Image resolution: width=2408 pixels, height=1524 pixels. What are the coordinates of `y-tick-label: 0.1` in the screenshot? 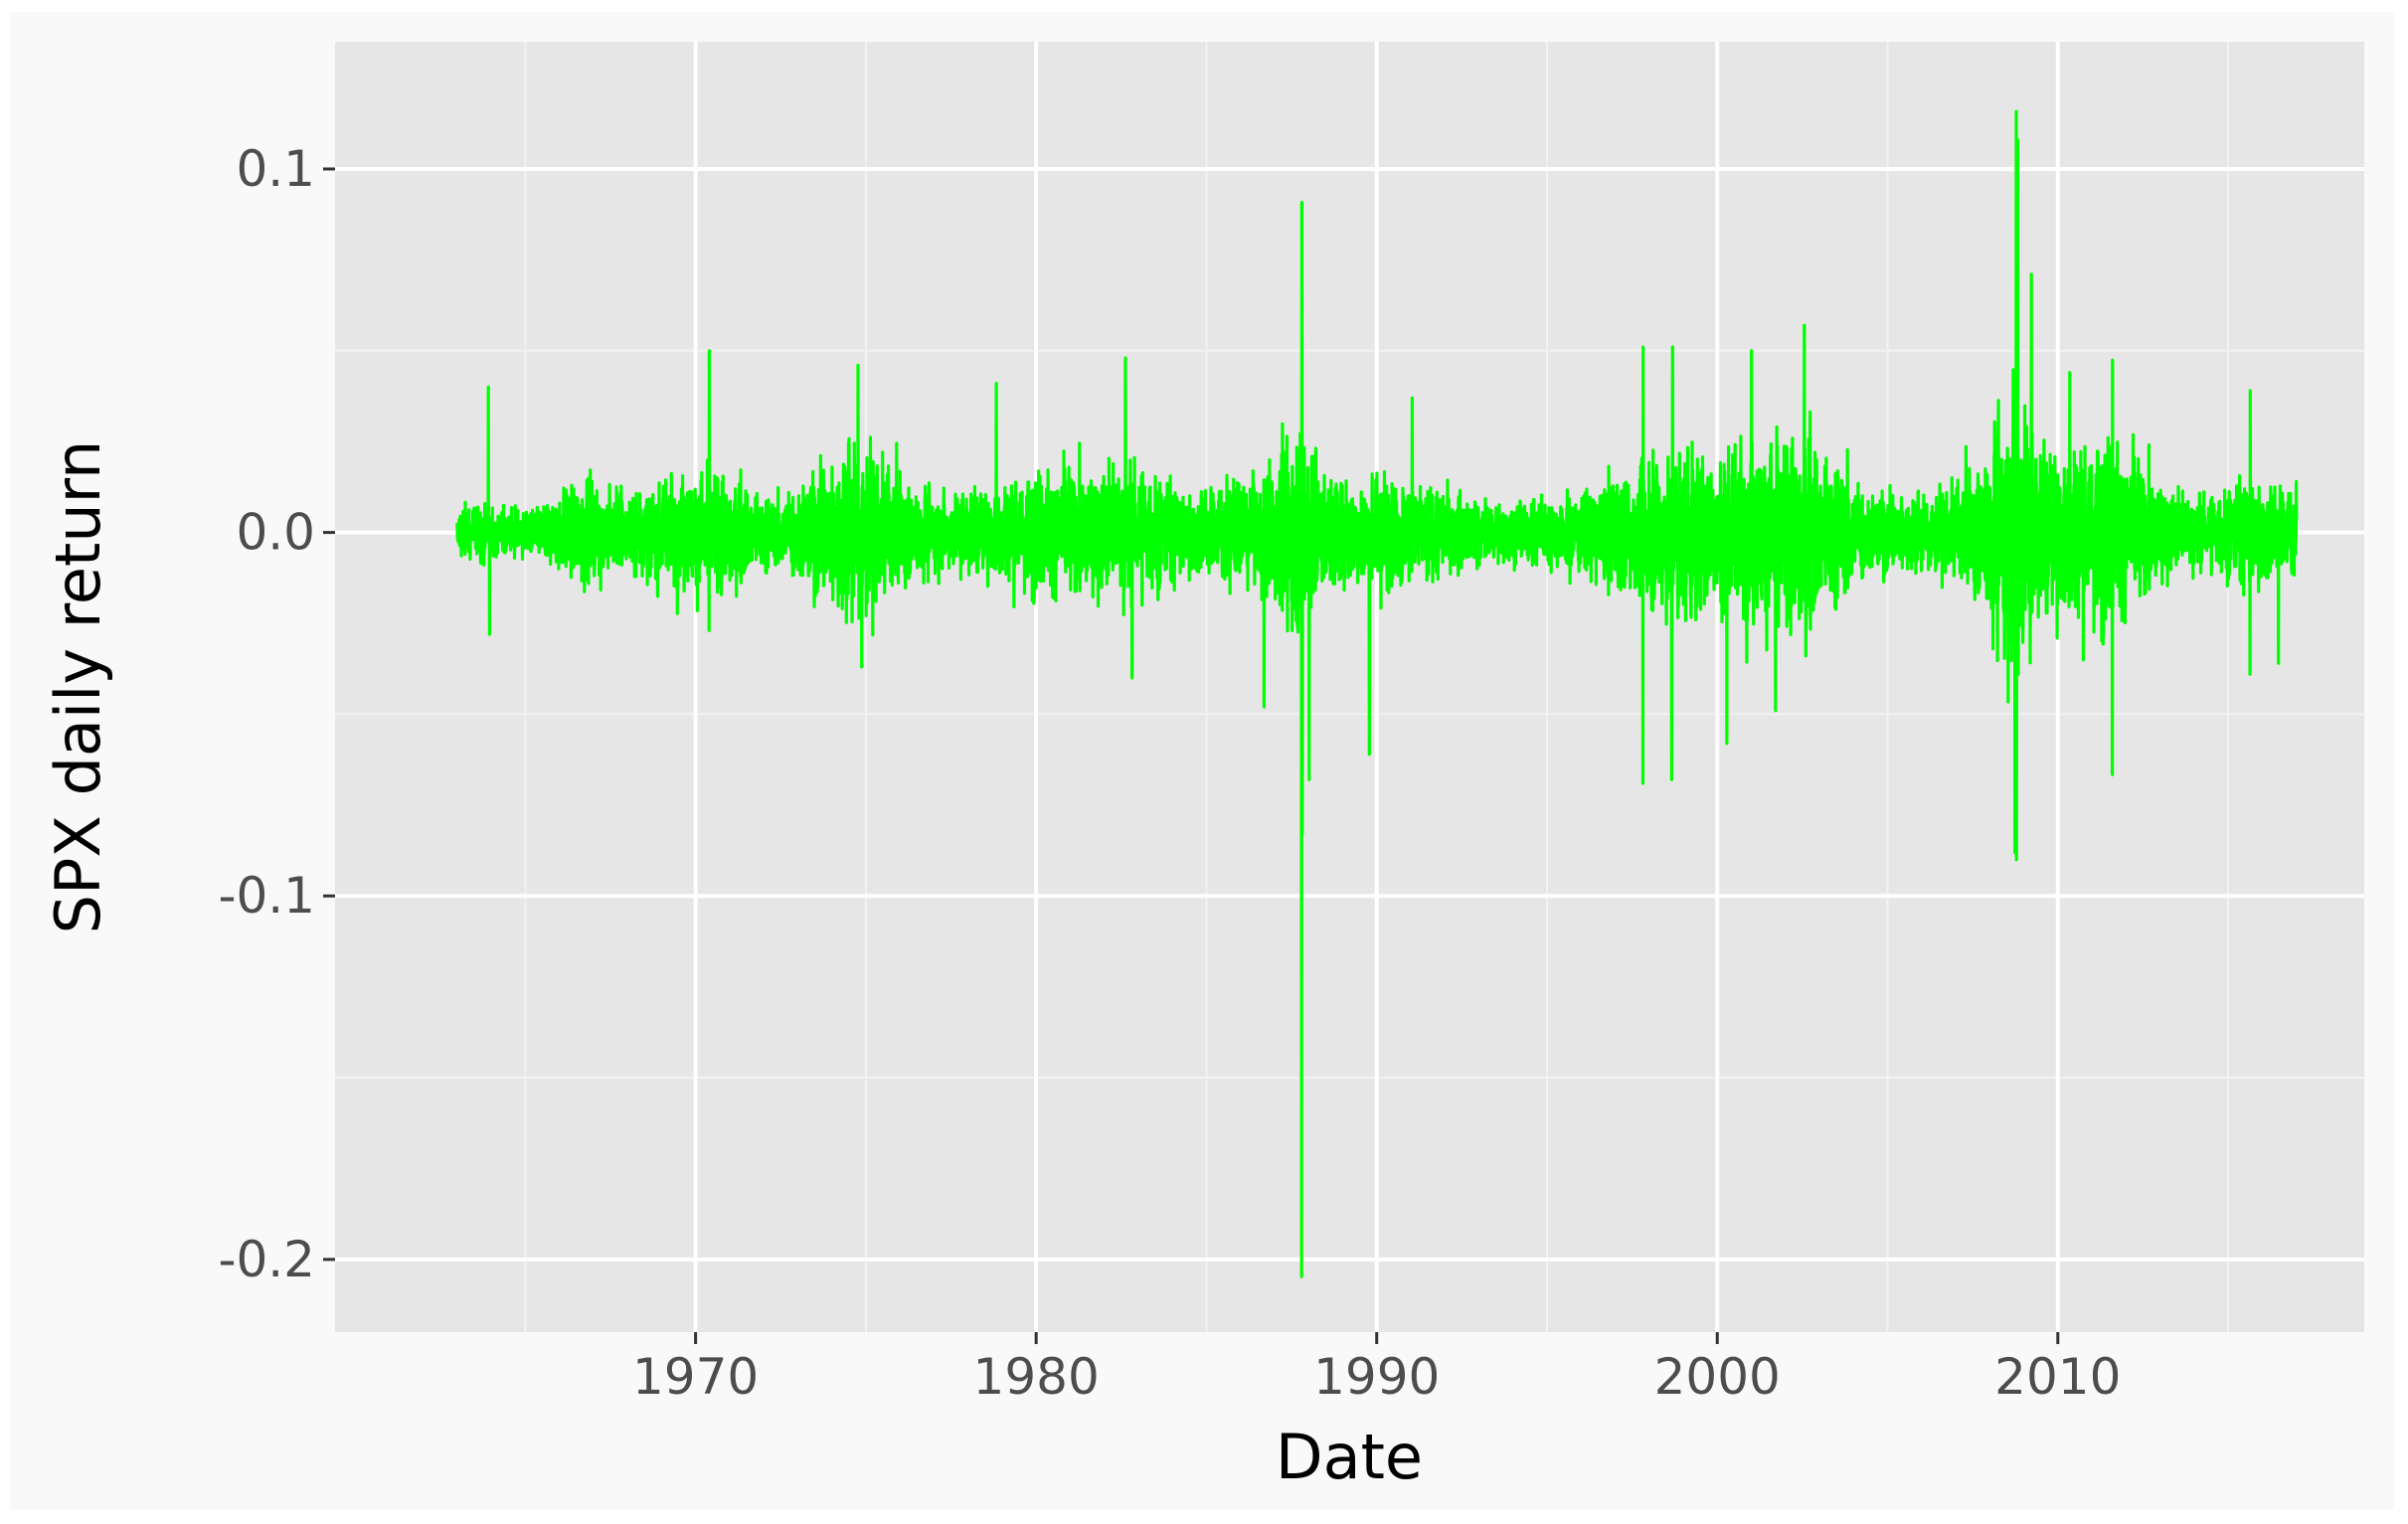 It's located at (275, 169).